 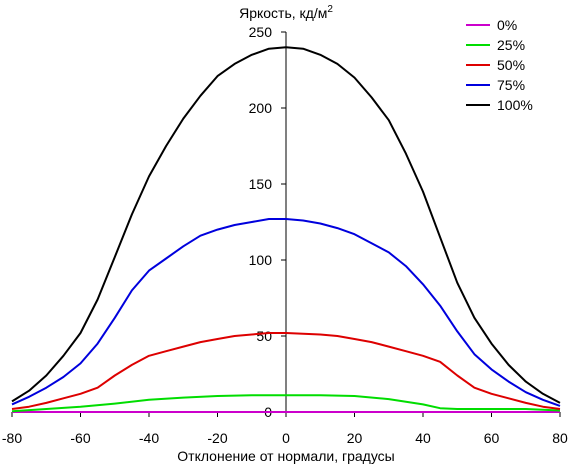 What do you see at coordinates (261, 184) in the screenshot?
I see `y-tick-label: 150` at bounding box center [261, 184].